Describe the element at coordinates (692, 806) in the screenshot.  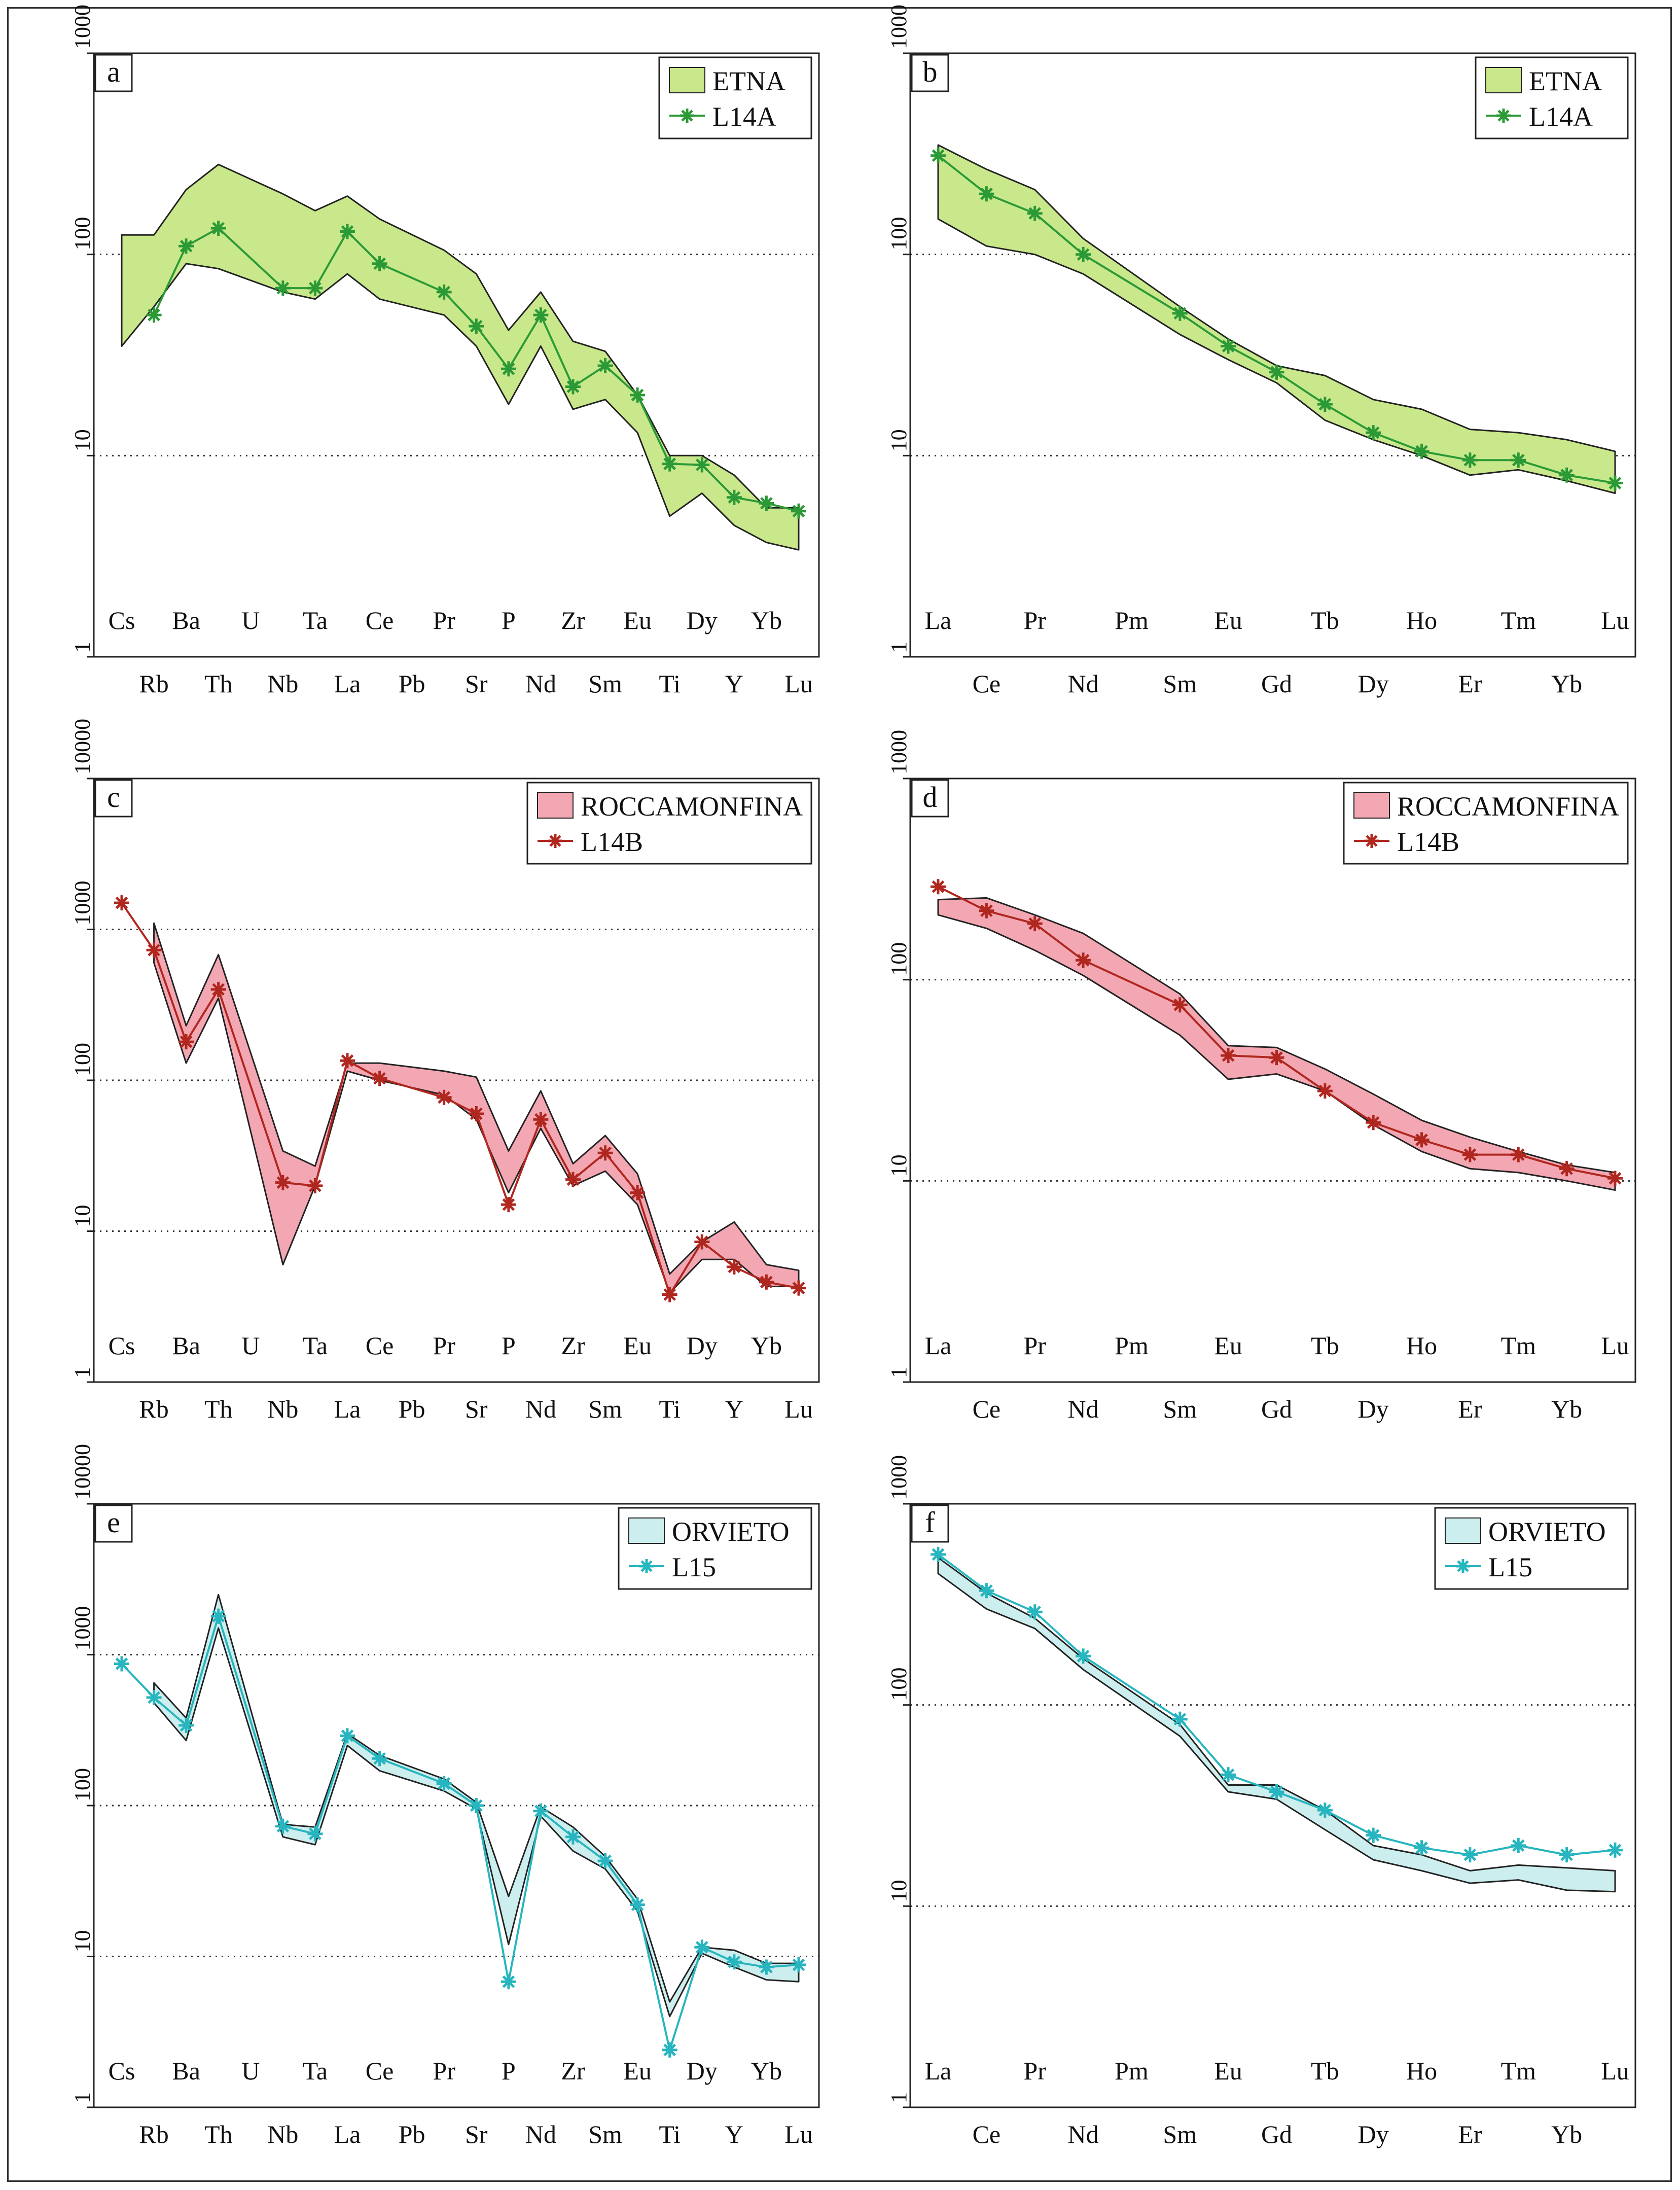
I see `legend-band-label: ROCCAMONFINA` at that location.